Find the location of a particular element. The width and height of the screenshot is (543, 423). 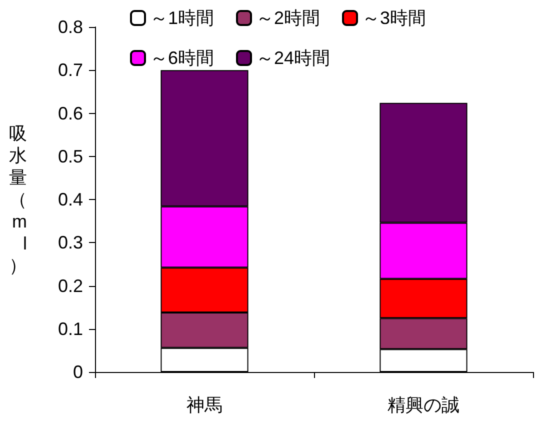

x-tick-label: 精興の誠 is located at coordinates (424, 405).